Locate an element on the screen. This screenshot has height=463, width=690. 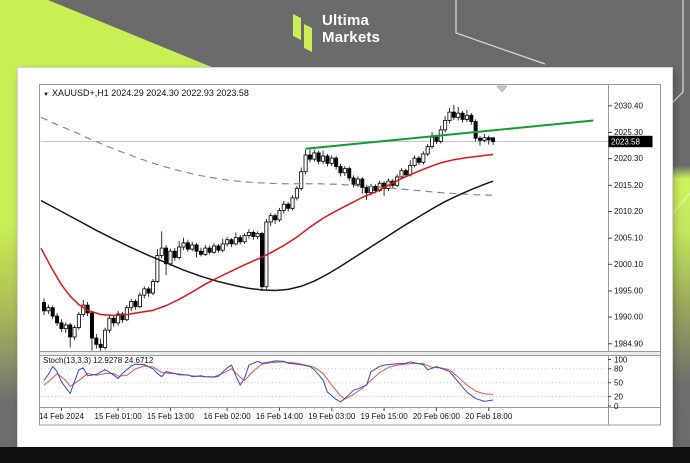
brand-name: Ultima Markets is located at coordinates (351, 29).